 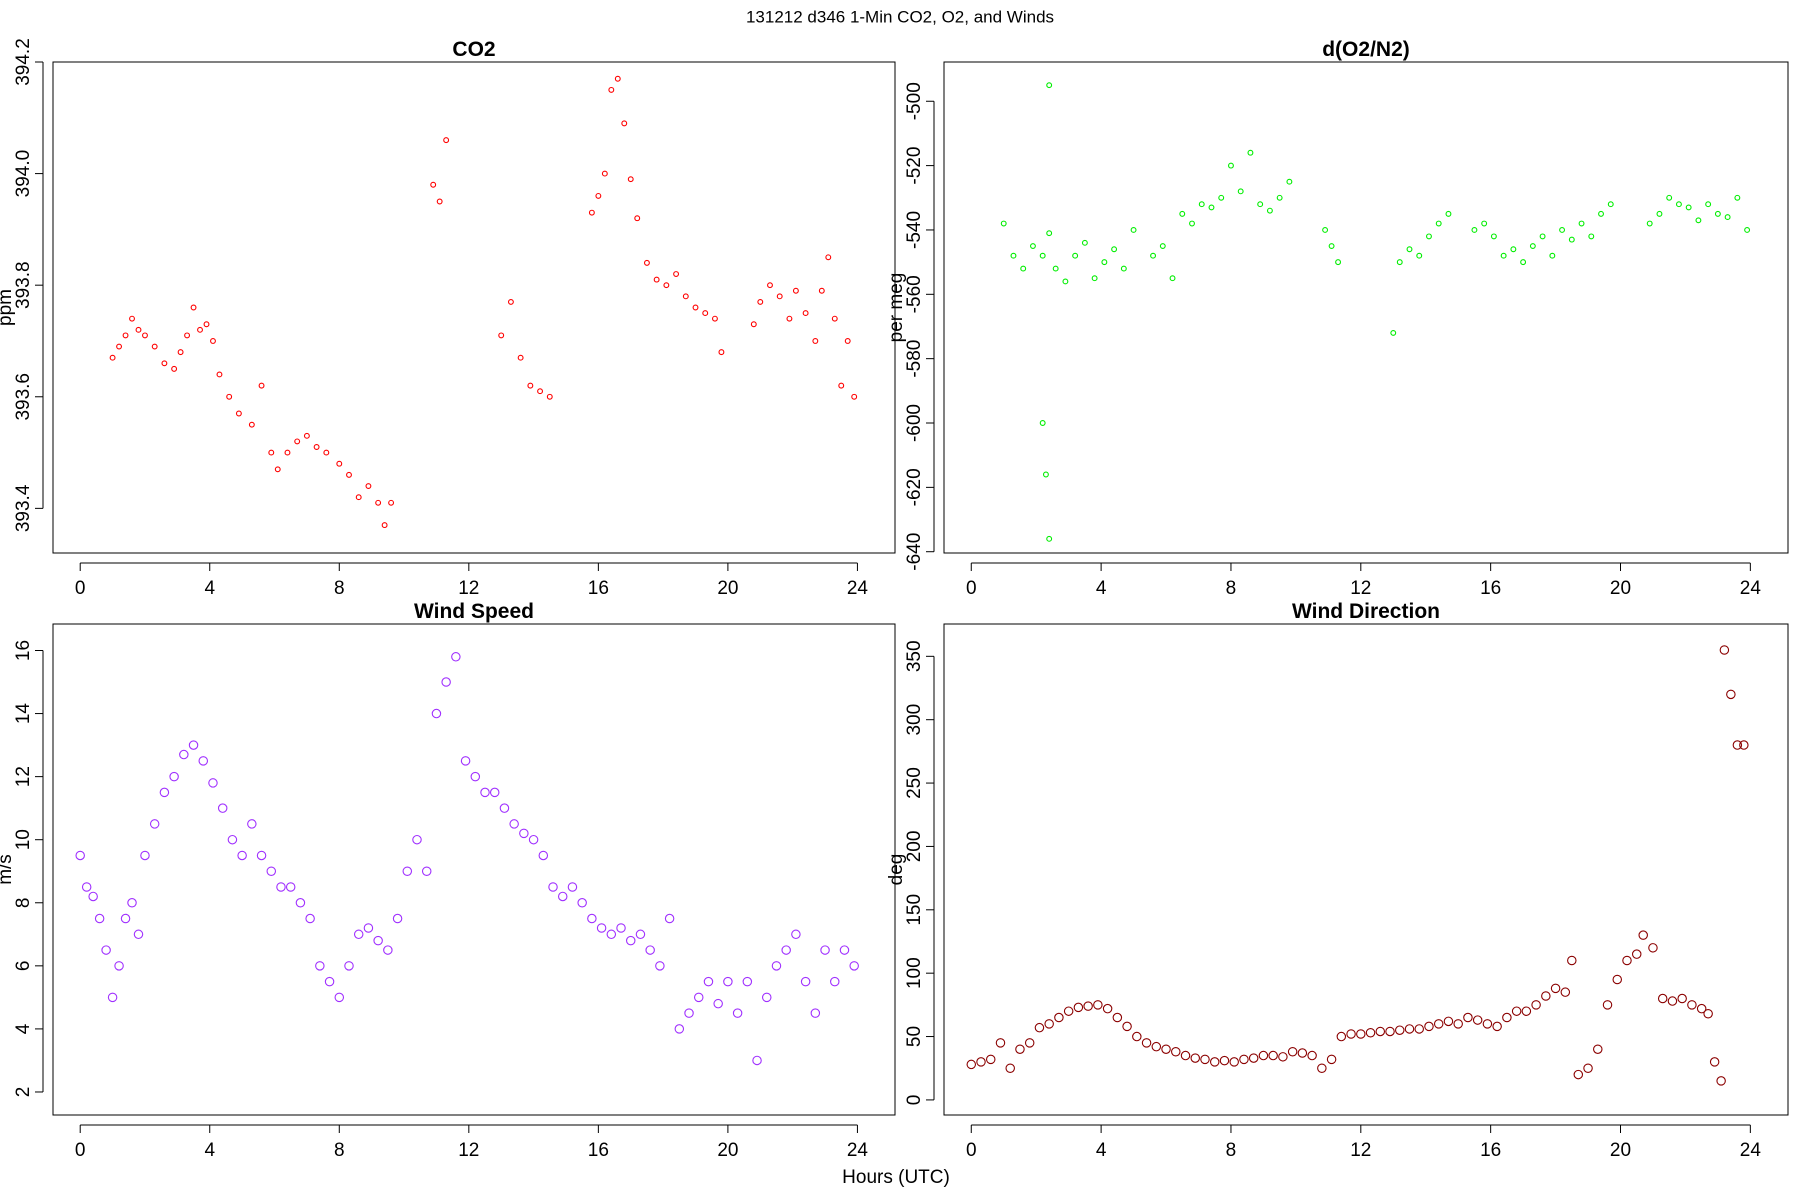 I want to click on y-tick-label: 0, so click(x=914, y=1100).